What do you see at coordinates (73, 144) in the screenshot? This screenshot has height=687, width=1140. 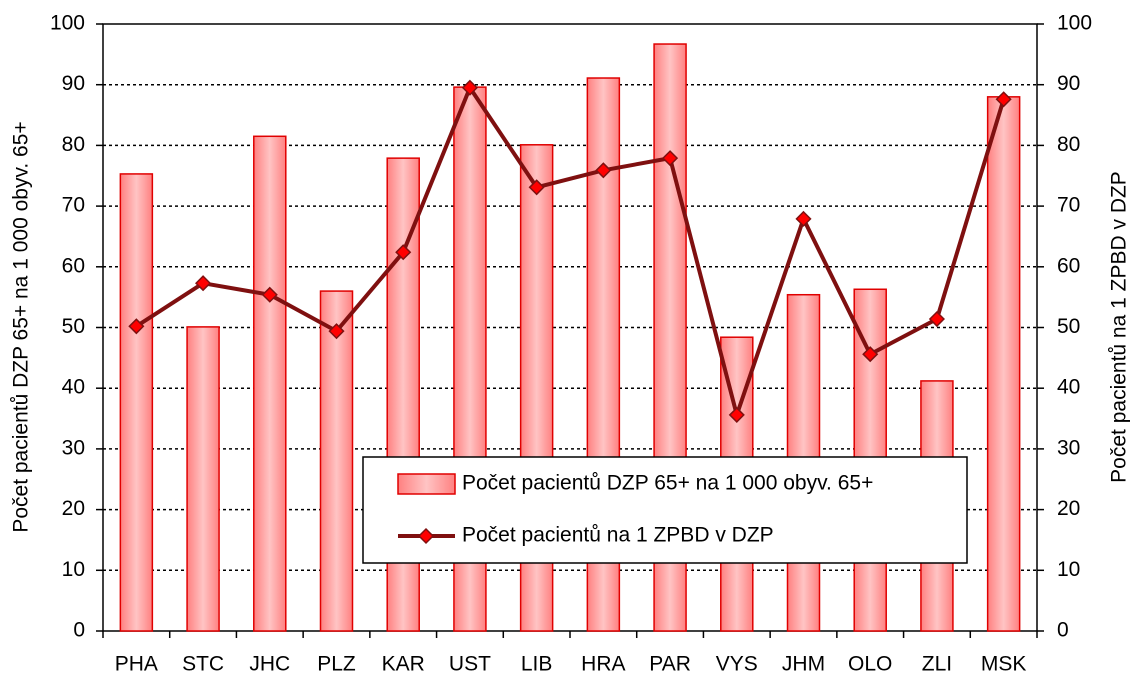 I see `y-tick-label: 80` at bounding box center [73, 144].